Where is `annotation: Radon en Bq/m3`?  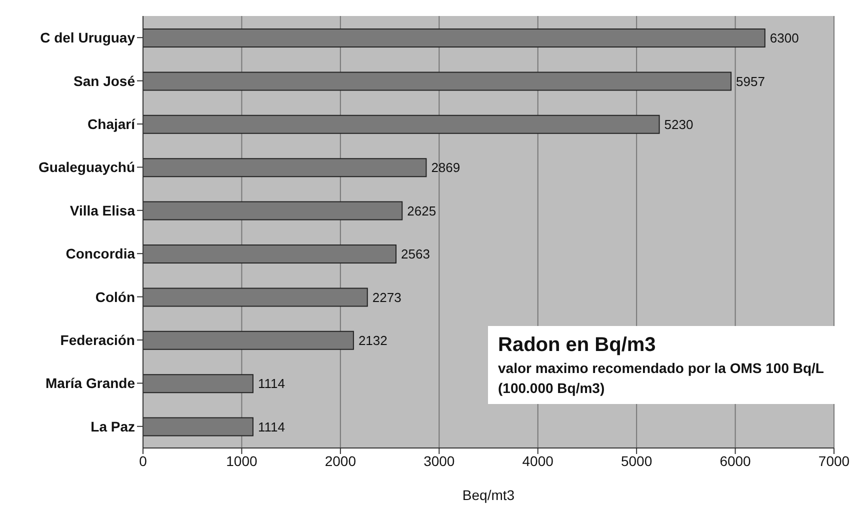
annotation: Radon en Bq/m3 is located at coordinates (577, 345).